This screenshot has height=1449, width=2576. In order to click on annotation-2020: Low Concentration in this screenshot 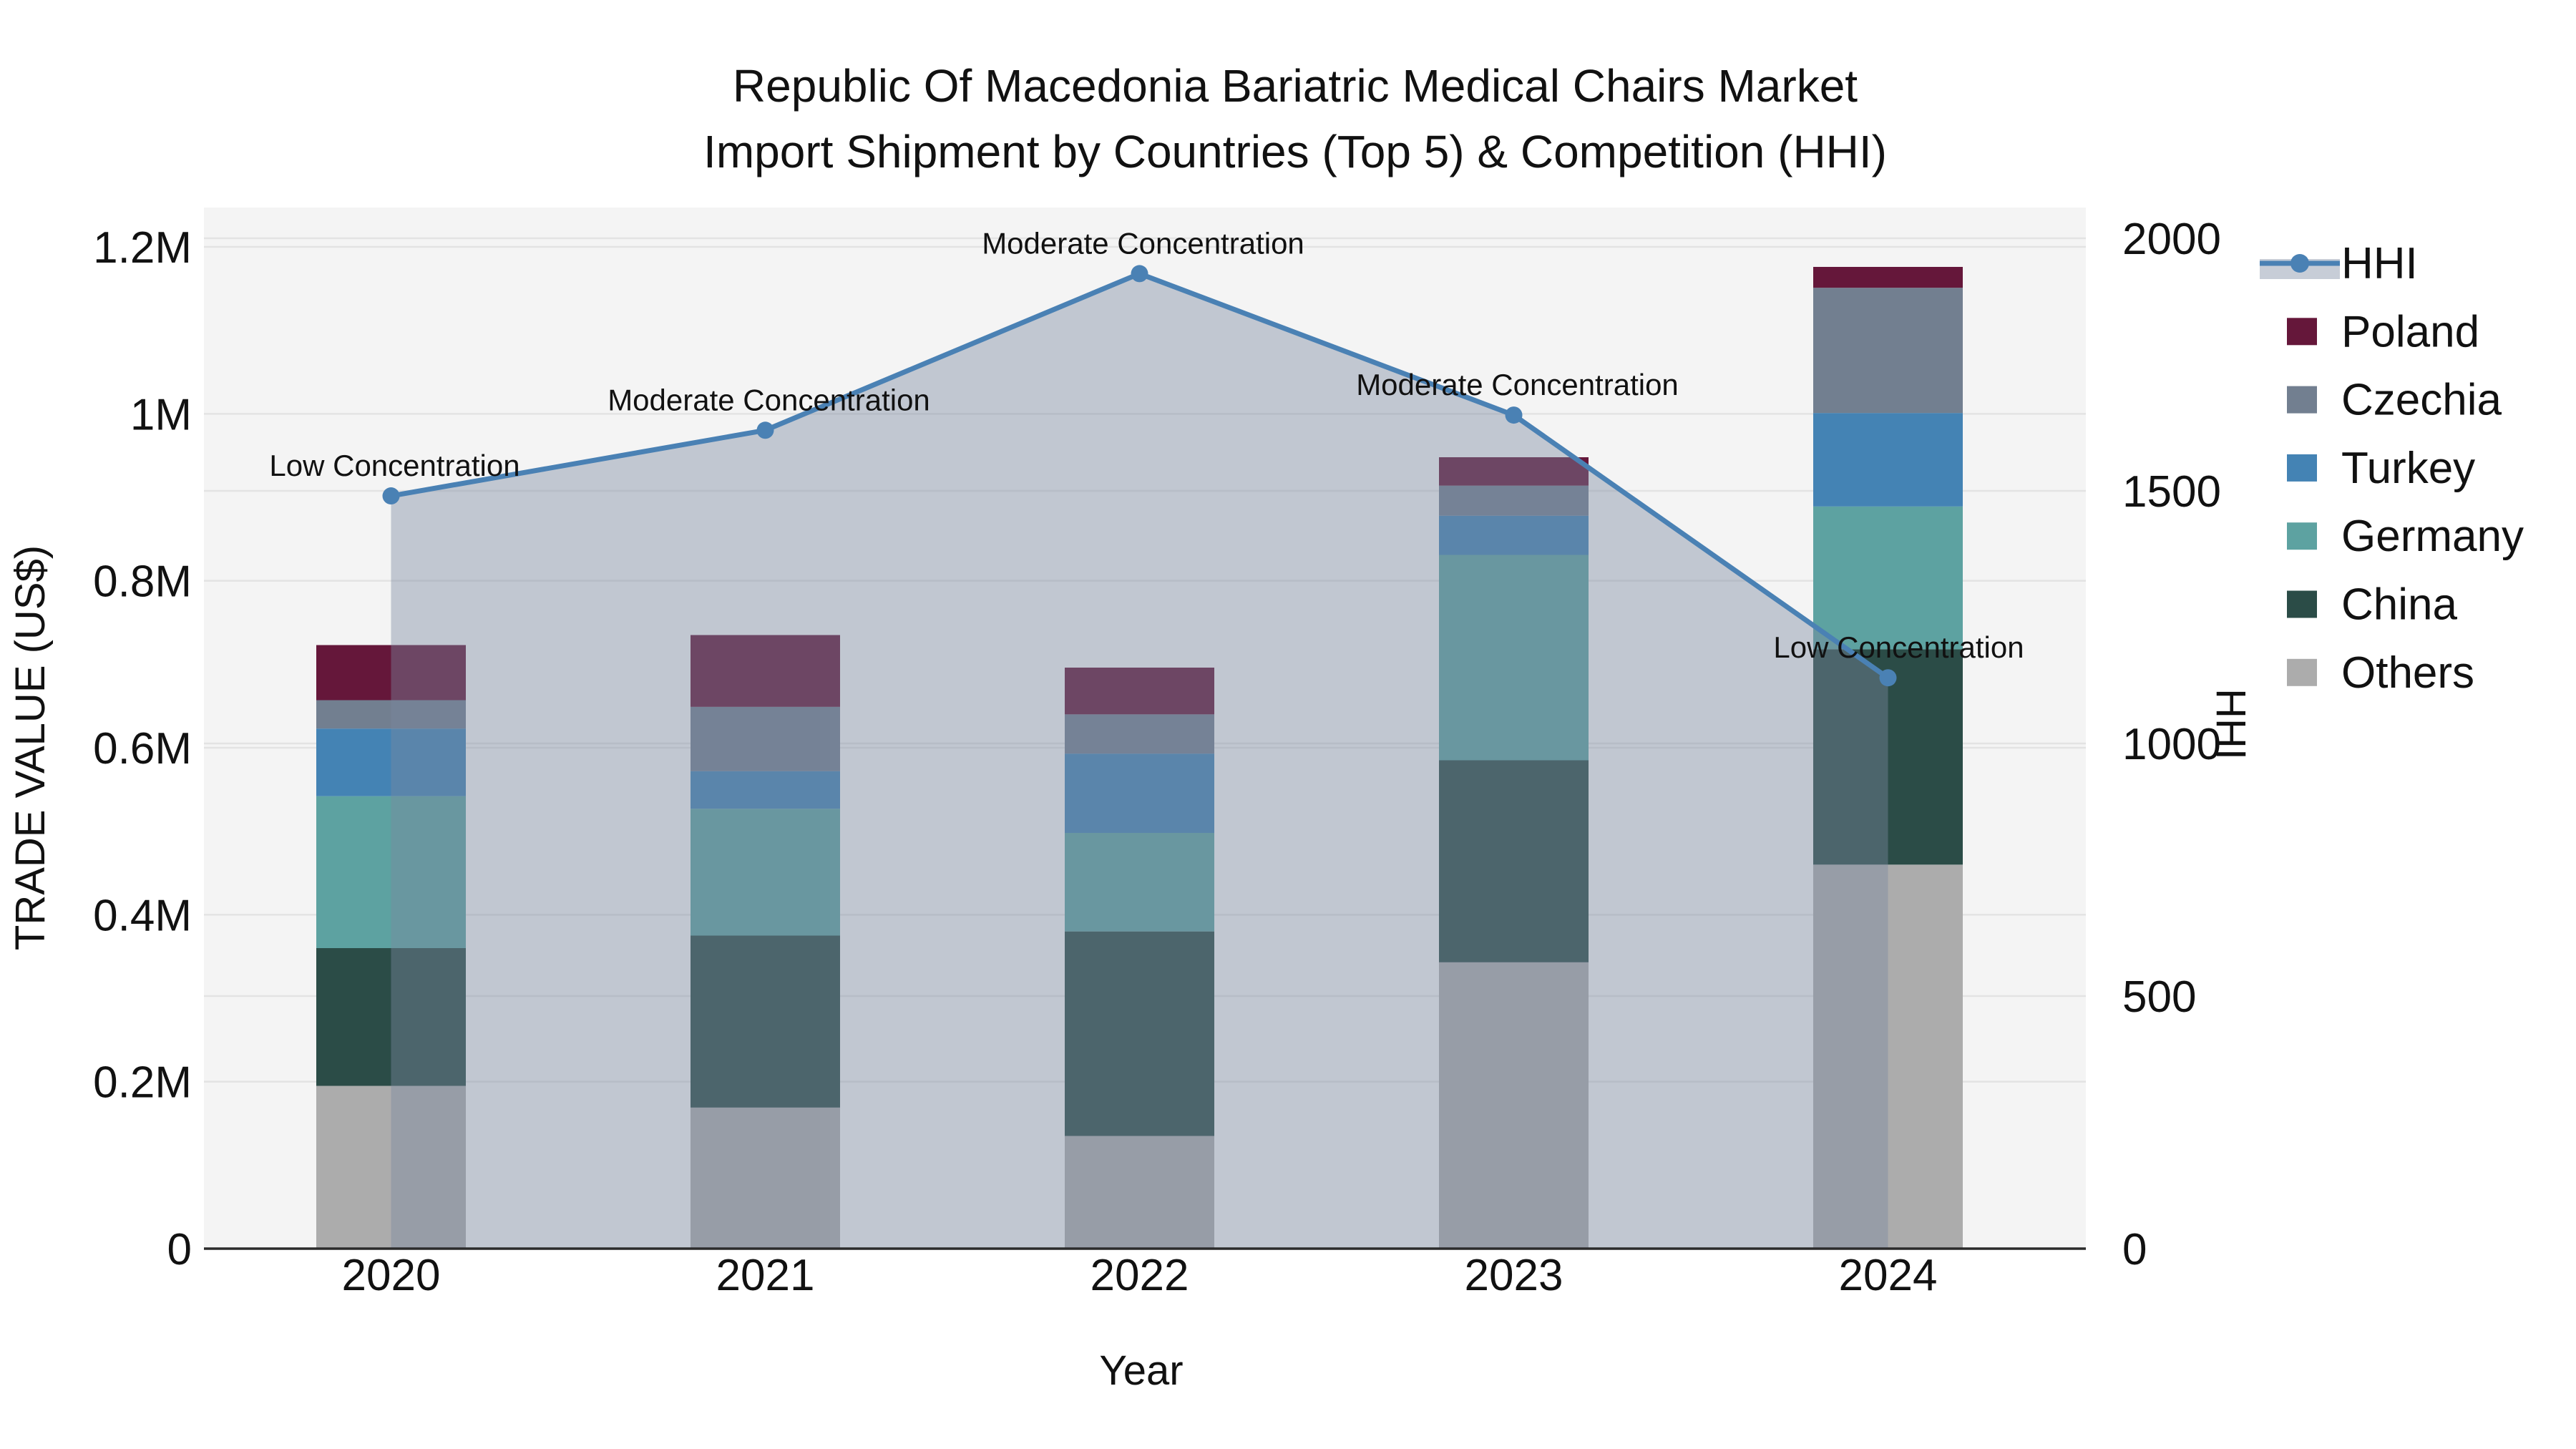, I will do `click(394, 465)`.